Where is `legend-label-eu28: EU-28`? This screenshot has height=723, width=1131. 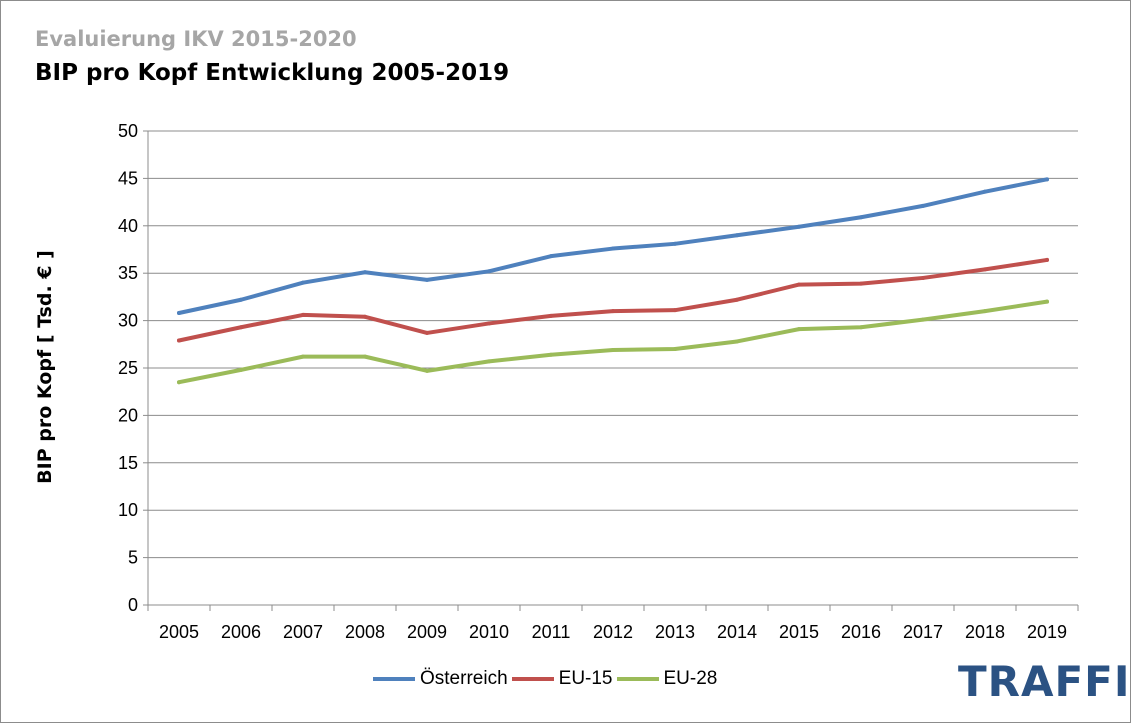 legend-label-eu28: EU-28 is located at coordinates (690, 678).